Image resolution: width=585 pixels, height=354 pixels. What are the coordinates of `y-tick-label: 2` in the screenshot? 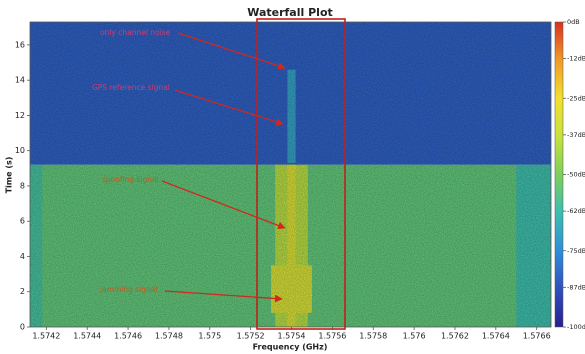 It's located at (22, 291).